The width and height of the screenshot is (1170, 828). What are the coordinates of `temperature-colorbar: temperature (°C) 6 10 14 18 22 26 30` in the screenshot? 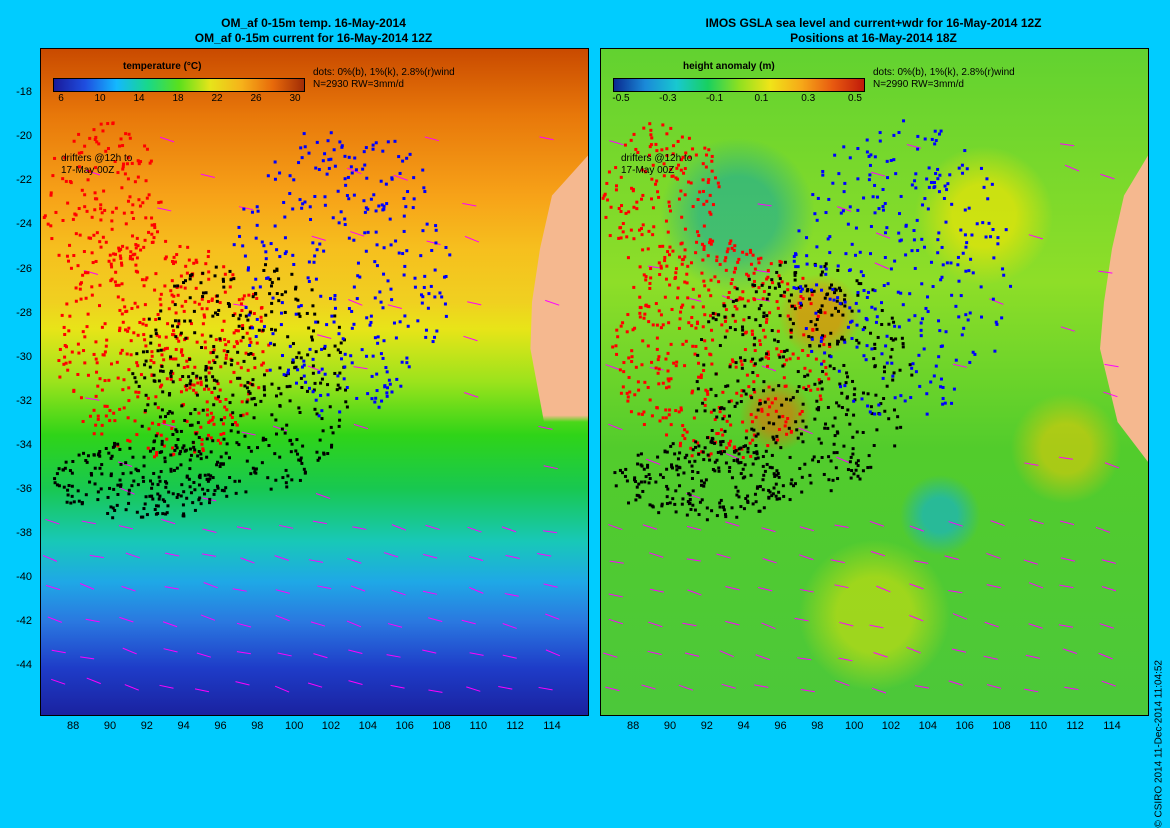 It's located at (179, 82).